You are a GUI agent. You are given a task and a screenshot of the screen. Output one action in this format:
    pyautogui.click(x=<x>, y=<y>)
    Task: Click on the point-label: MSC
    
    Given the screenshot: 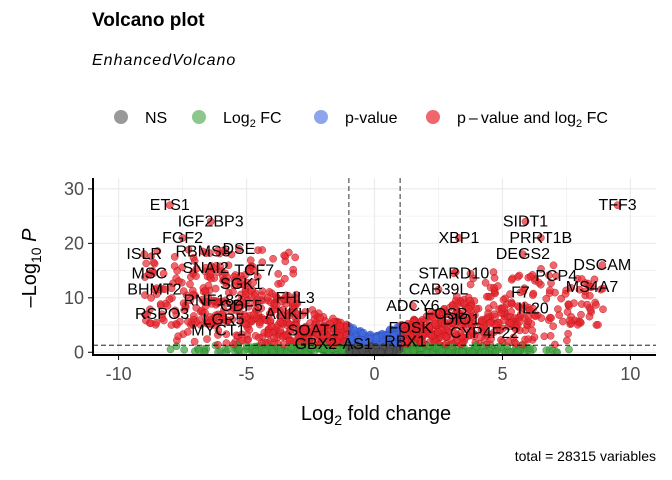 What is the action you would take?
    pyautogui.click(x=150, y=273)
    